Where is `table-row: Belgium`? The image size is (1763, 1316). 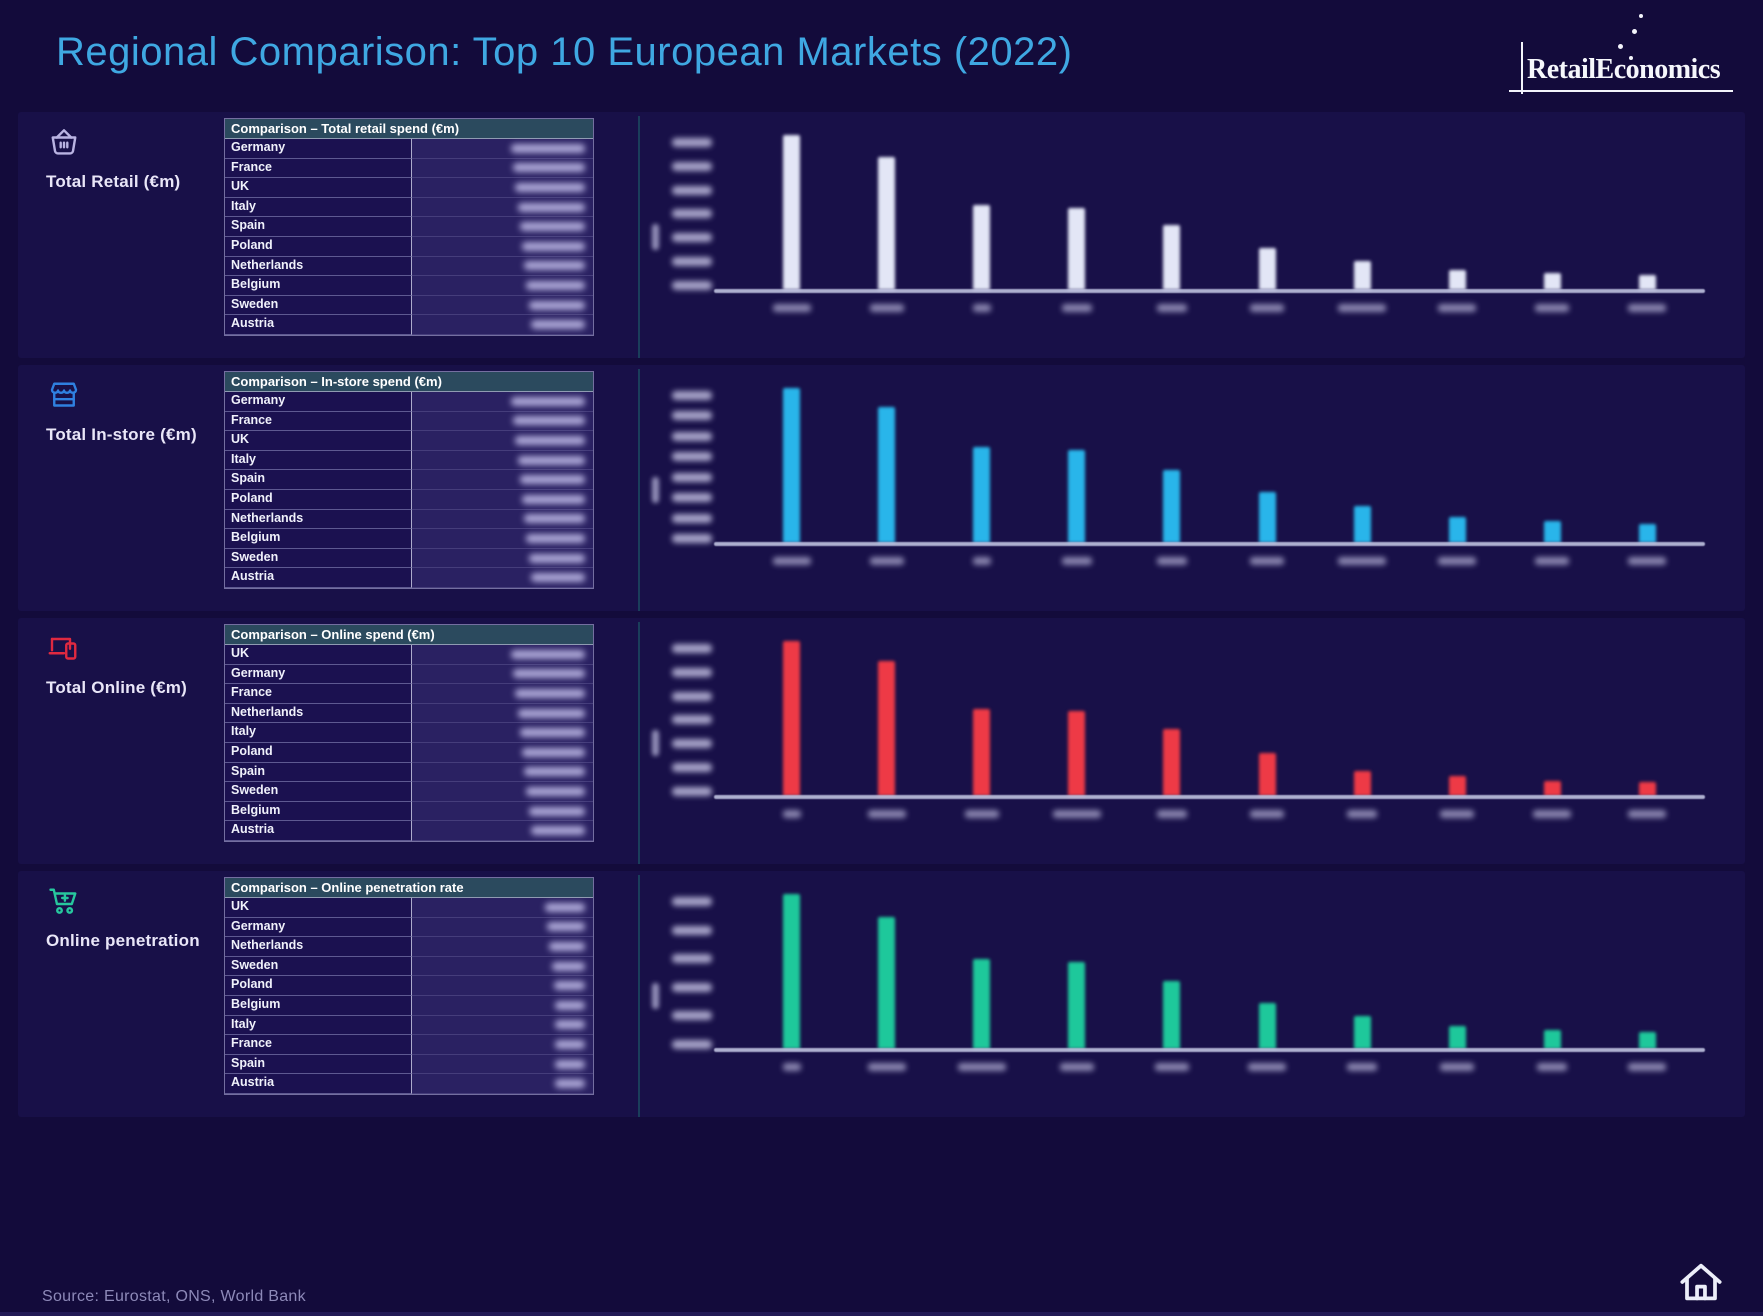
table-row: Belgium is located at coordinates (409, 1005).